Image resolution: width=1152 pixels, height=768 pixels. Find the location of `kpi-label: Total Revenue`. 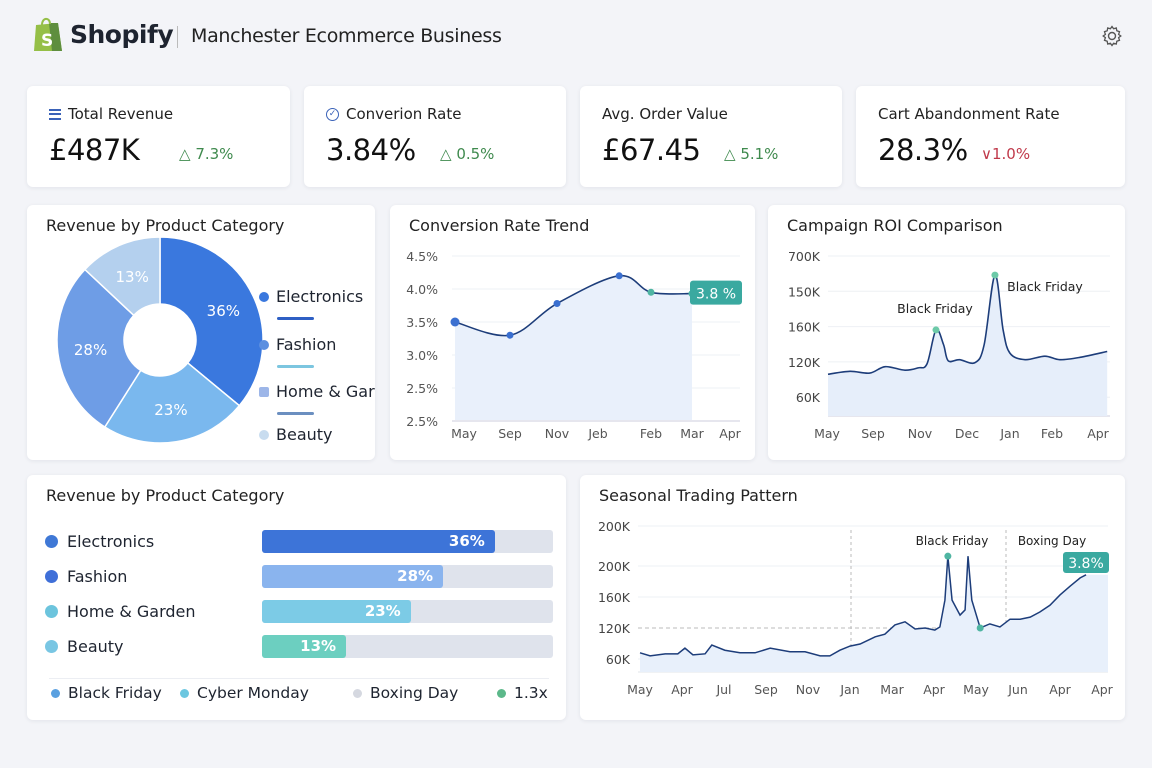

kpi-label: Total Revenue is located at coordinates (121, 114).